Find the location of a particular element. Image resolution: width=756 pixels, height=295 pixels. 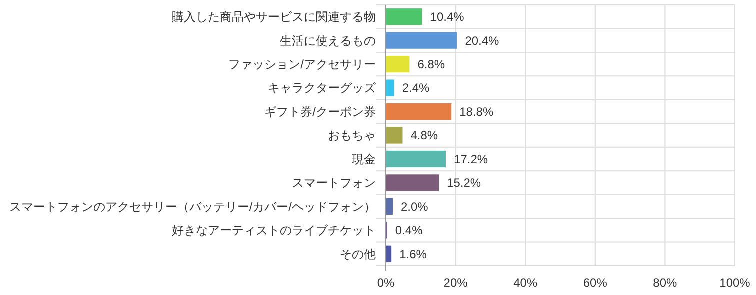

x-tick-label: 100% is located at coordinates (735, 283).